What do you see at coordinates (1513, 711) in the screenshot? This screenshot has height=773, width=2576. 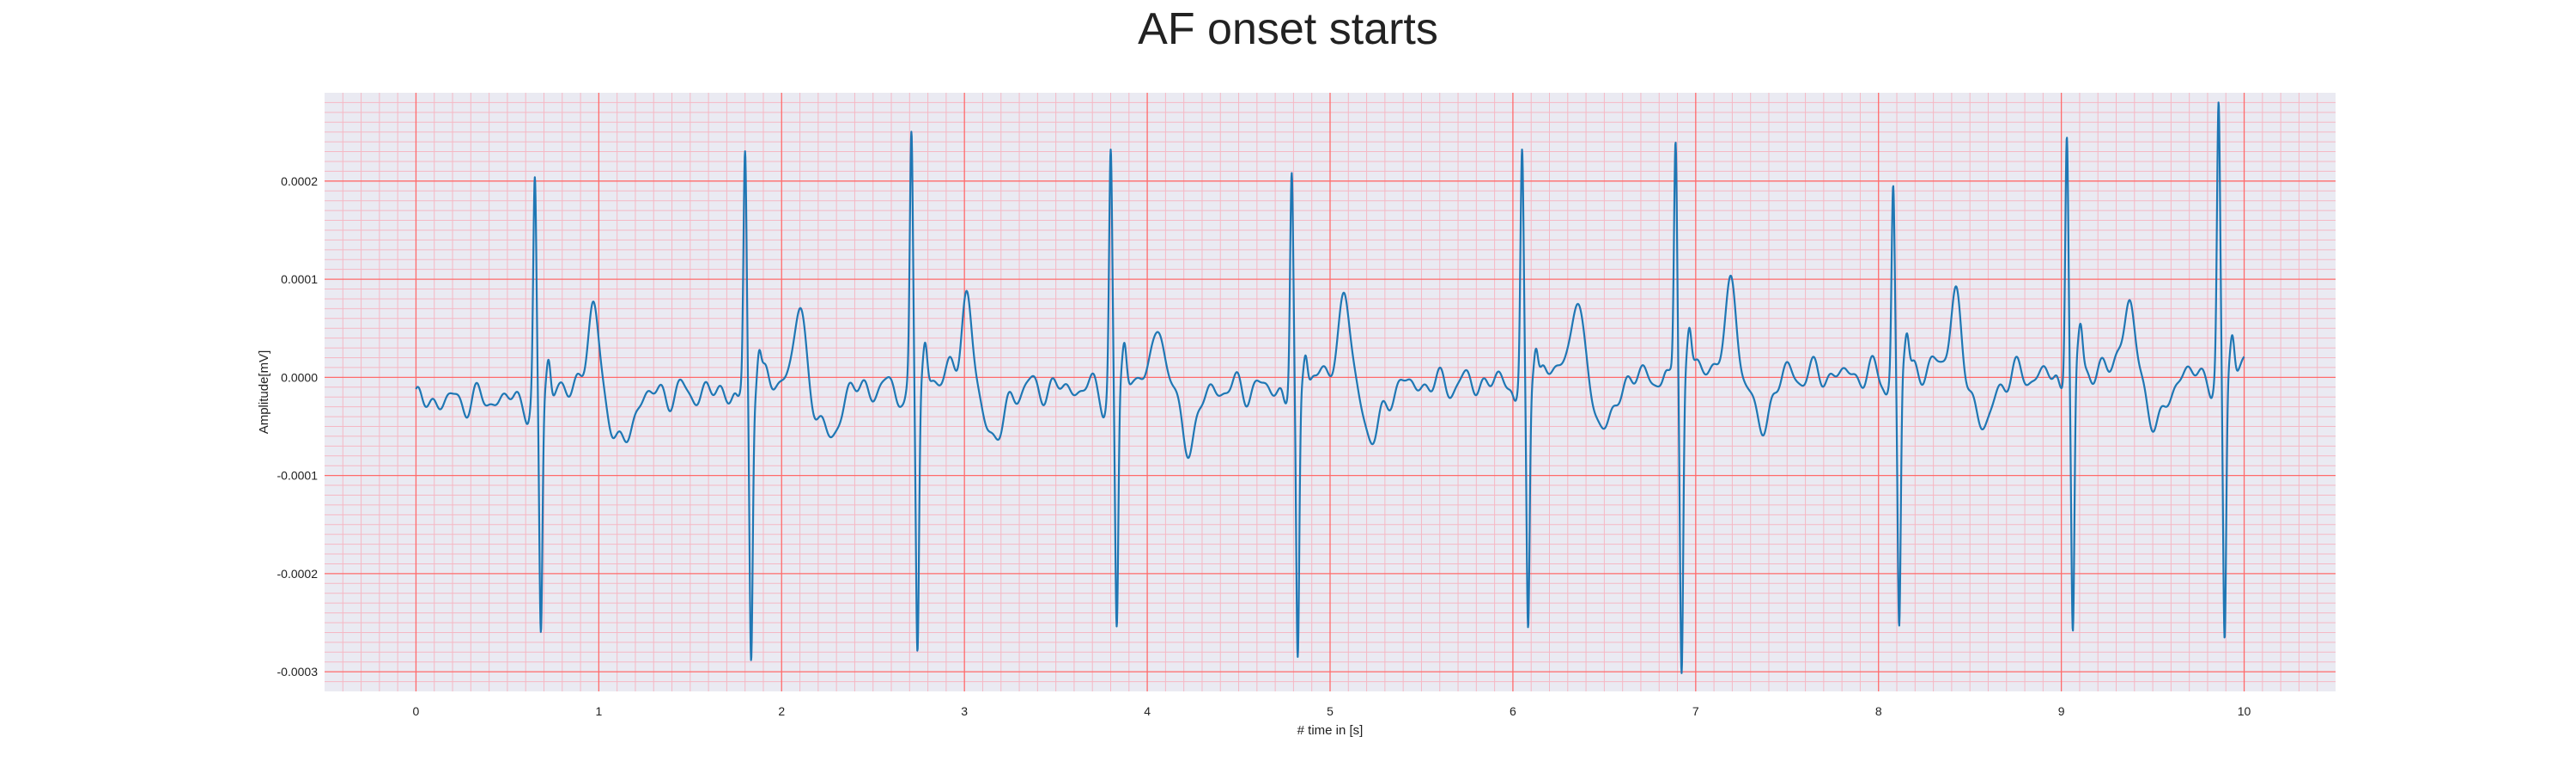 I see `x-tick-label: 6` at bounding box center [1513, 711].